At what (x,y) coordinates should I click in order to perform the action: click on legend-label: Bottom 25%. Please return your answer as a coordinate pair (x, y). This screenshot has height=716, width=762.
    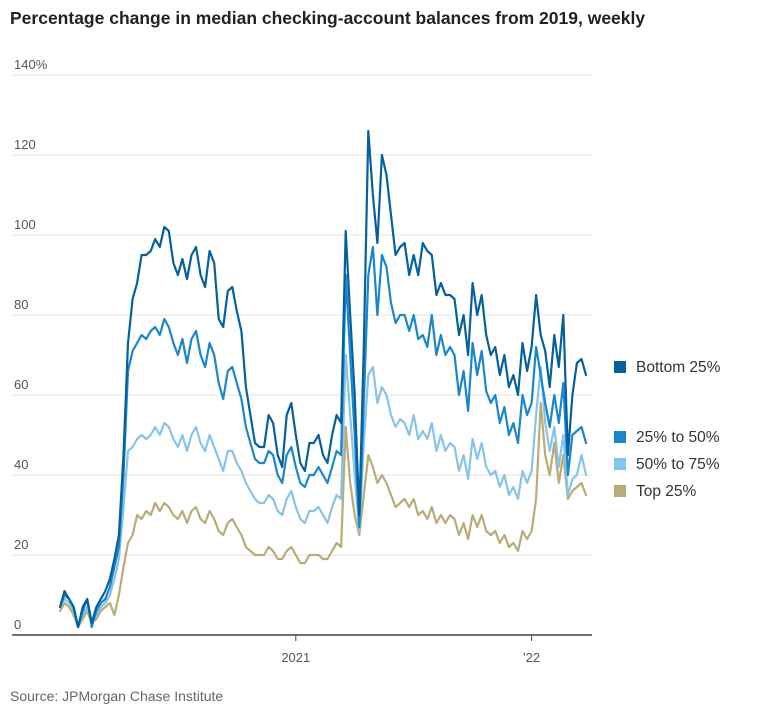
    Looking at the image, I should click on (678, 367).